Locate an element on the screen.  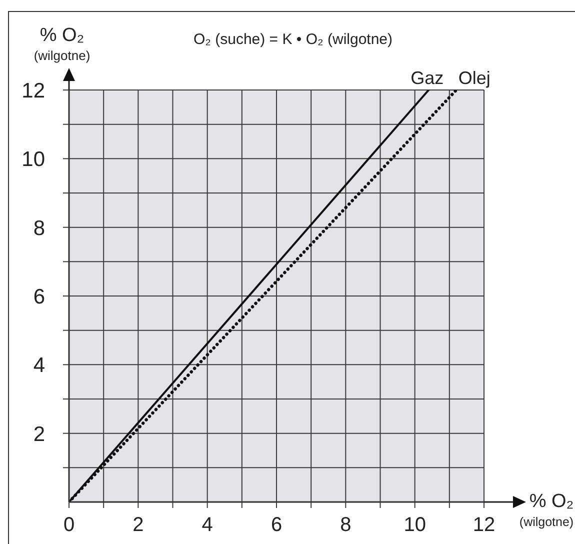
series-label: Gaz is located at coordinates (427, 78).